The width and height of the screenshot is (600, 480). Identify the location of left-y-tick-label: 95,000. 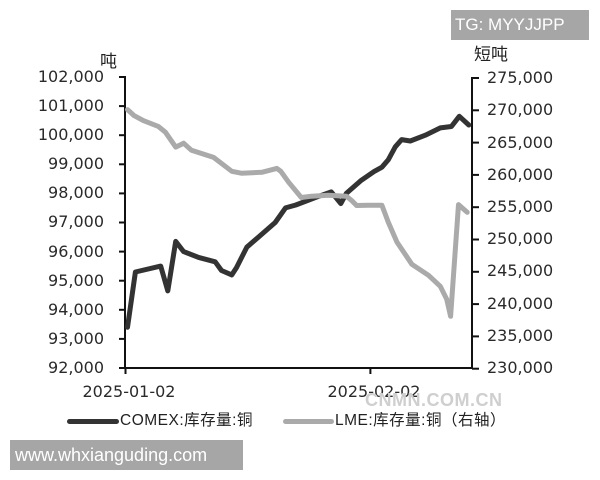
(76, 280).